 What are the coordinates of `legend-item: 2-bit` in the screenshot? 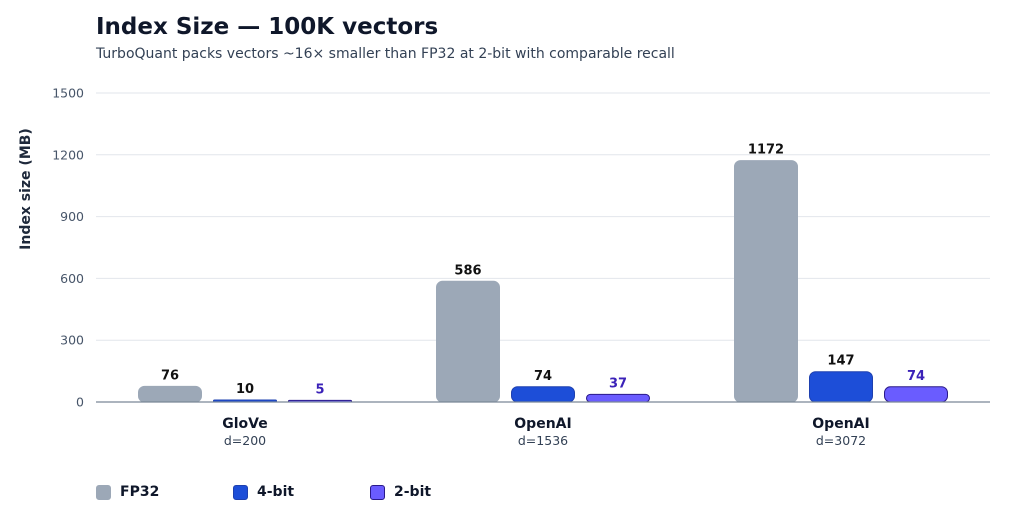 It's located at (438, 492).